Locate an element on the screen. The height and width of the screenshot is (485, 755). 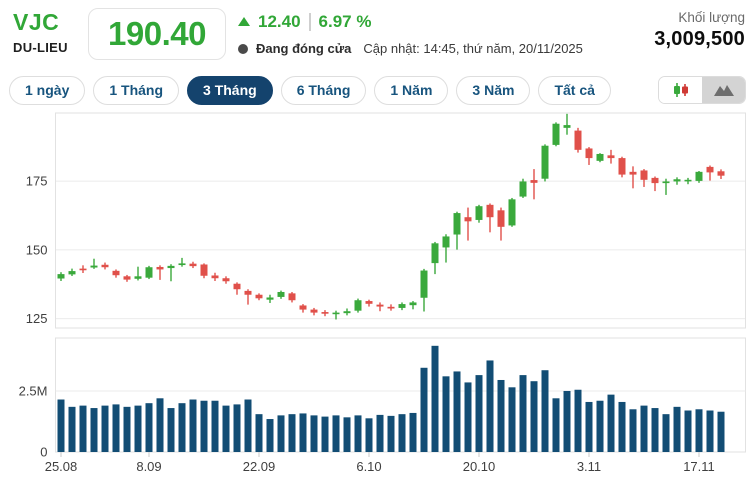
market-status: Đang đóng cửa is located at coordinates (304, 48).